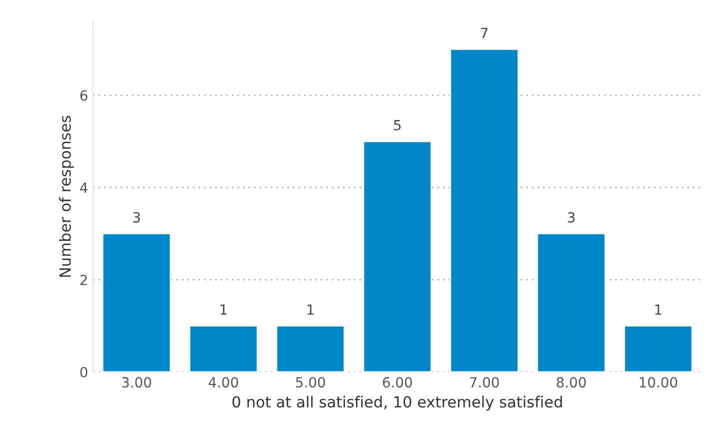 Image resolution: width=716 pixels, height=430 pixels. What do you see at coordinates (66, 196) in the screenshot?
I see `y-axis-title: Number of responses` at bounding box center [66, 196].